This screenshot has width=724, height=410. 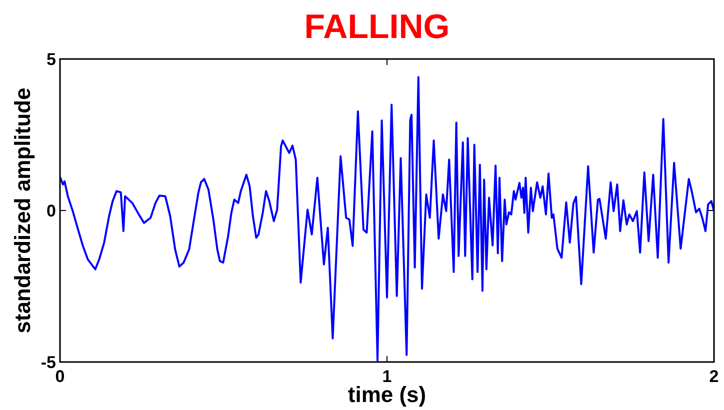 What do you see at coordinates (714, 376) in the screenshot?
I see `x-tick-label: 2` at bounding box center [714, 376].